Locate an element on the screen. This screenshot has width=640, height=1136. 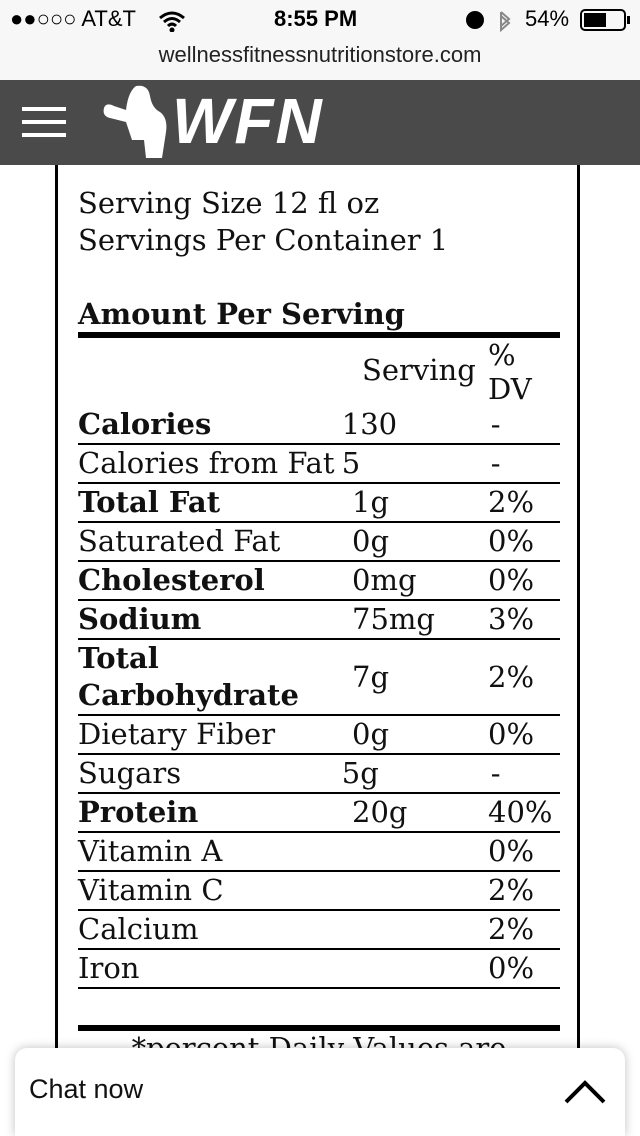
nutrient-name: Total Carbohydrate is located at coordinates (188, 676).